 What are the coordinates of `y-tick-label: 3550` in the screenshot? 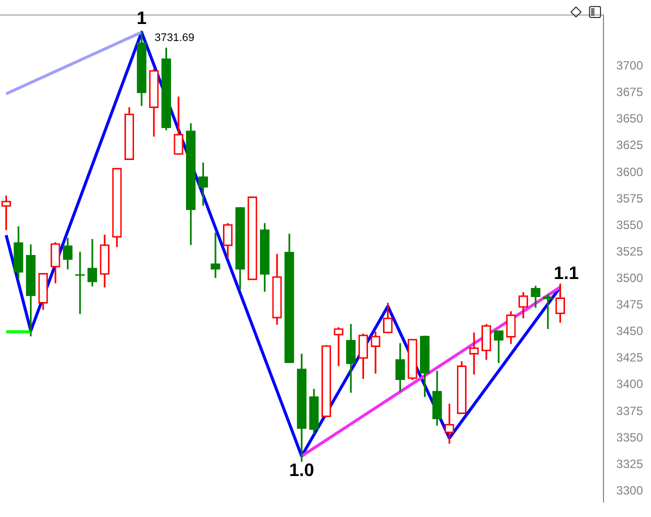 It's located at (630, 225).